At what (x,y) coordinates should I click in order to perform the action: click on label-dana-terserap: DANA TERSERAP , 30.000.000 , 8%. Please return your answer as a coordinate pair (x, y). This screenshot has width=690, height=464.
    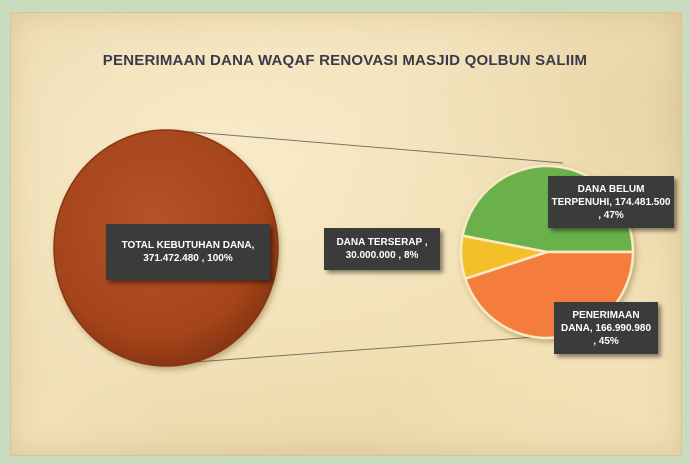
    Looking at the image, I should click on (382, 249).